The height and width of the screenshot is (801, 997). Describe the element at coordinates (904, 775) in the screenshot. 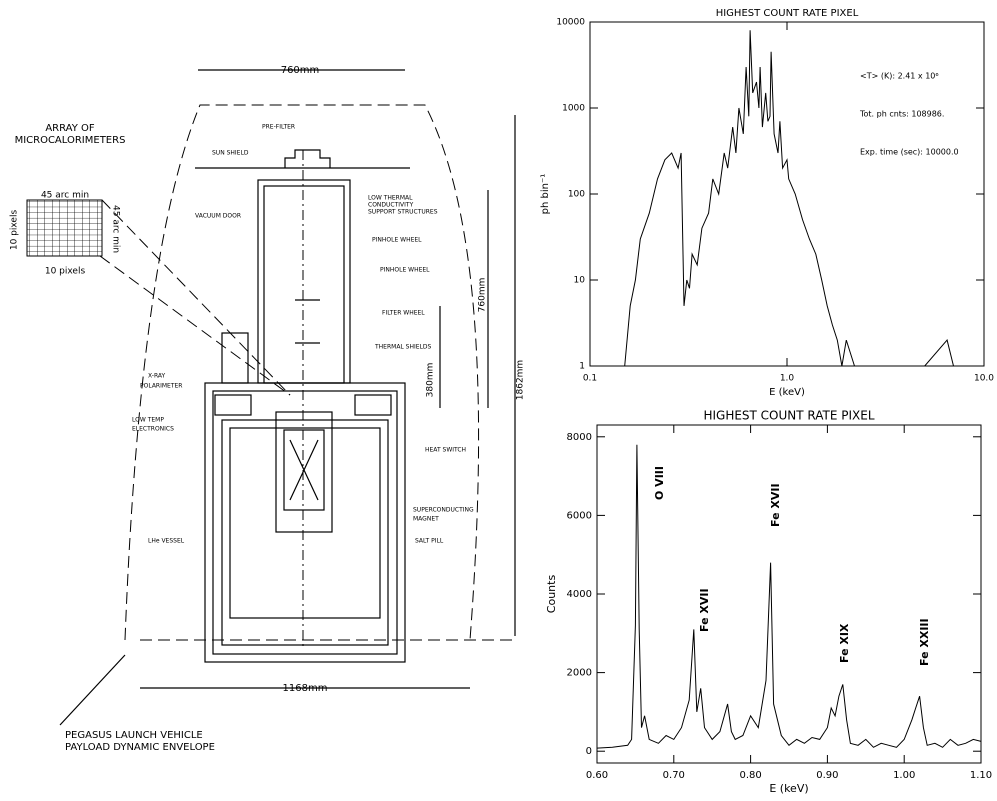

I see `x-tick-label: 1.00` at that location.